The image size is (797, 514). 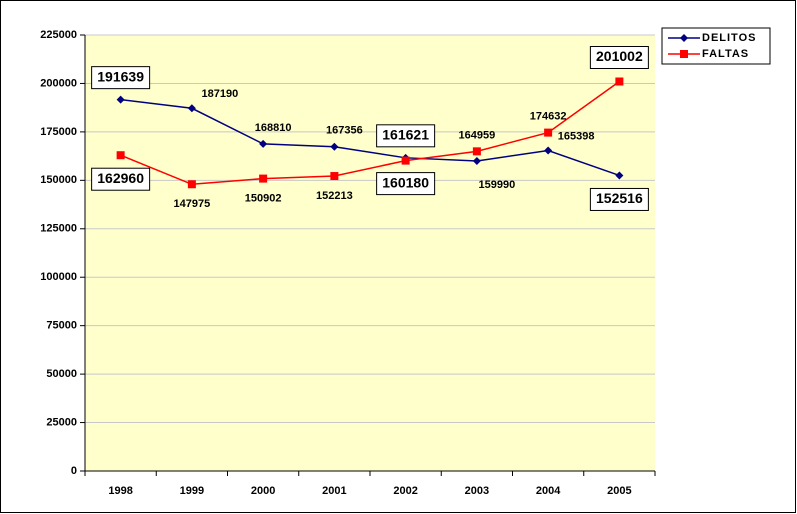 What do you see at coordinates (58, 229) in the screenshot?
I see `y-tick-label: 125000` at bounding box center [58, 229].